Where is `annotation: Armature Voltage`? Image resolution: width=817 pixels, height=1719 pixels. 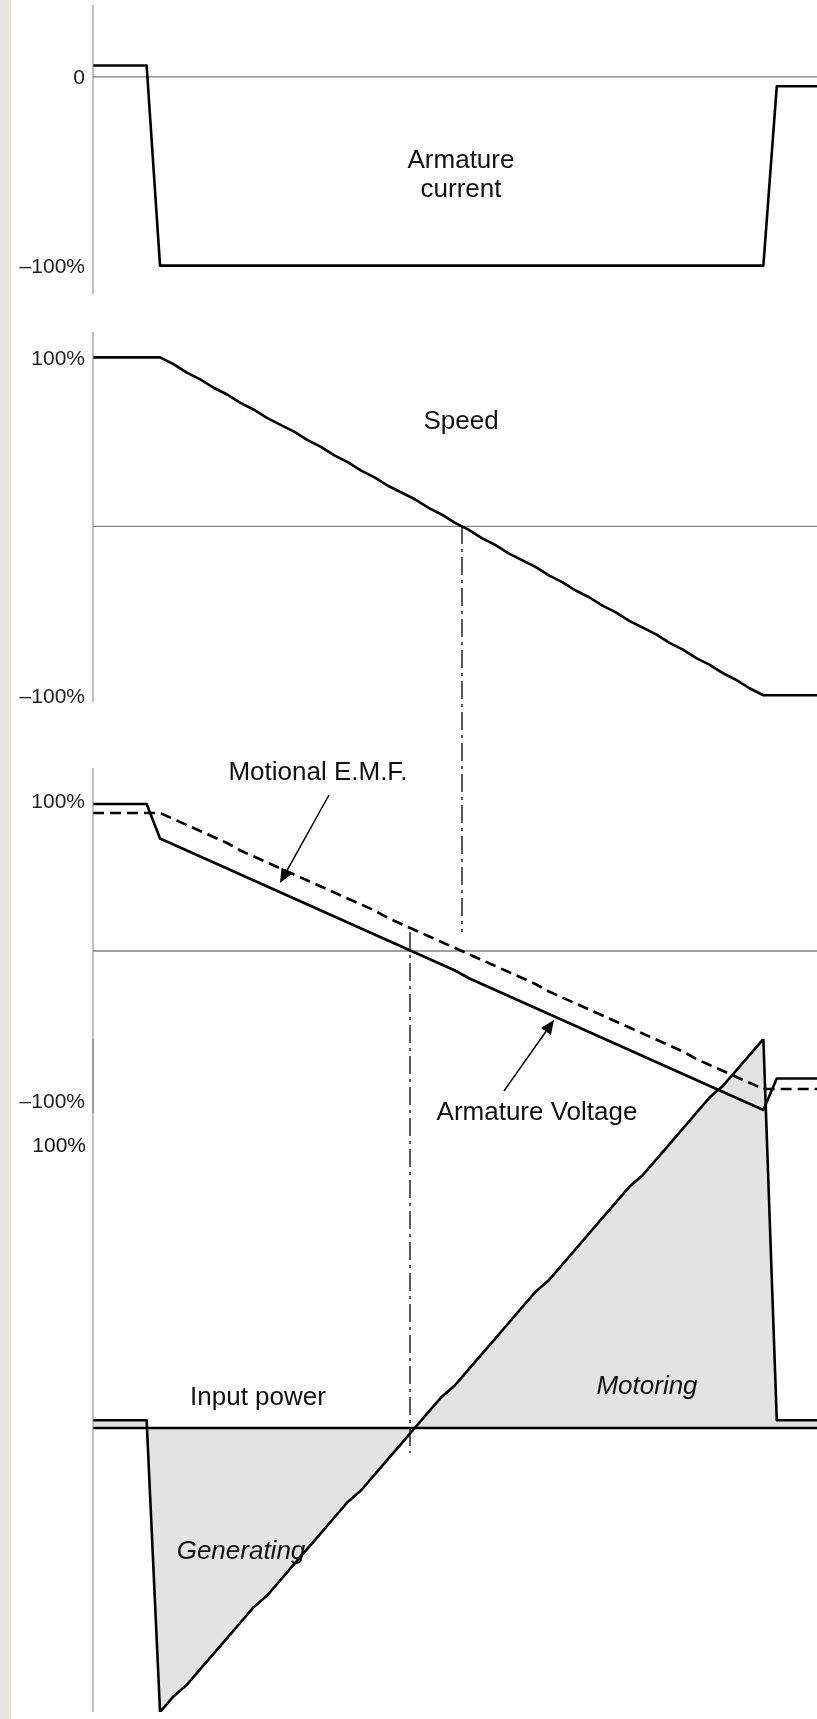
annotation: Armature Voltage is located at coordinates (537, 1110).